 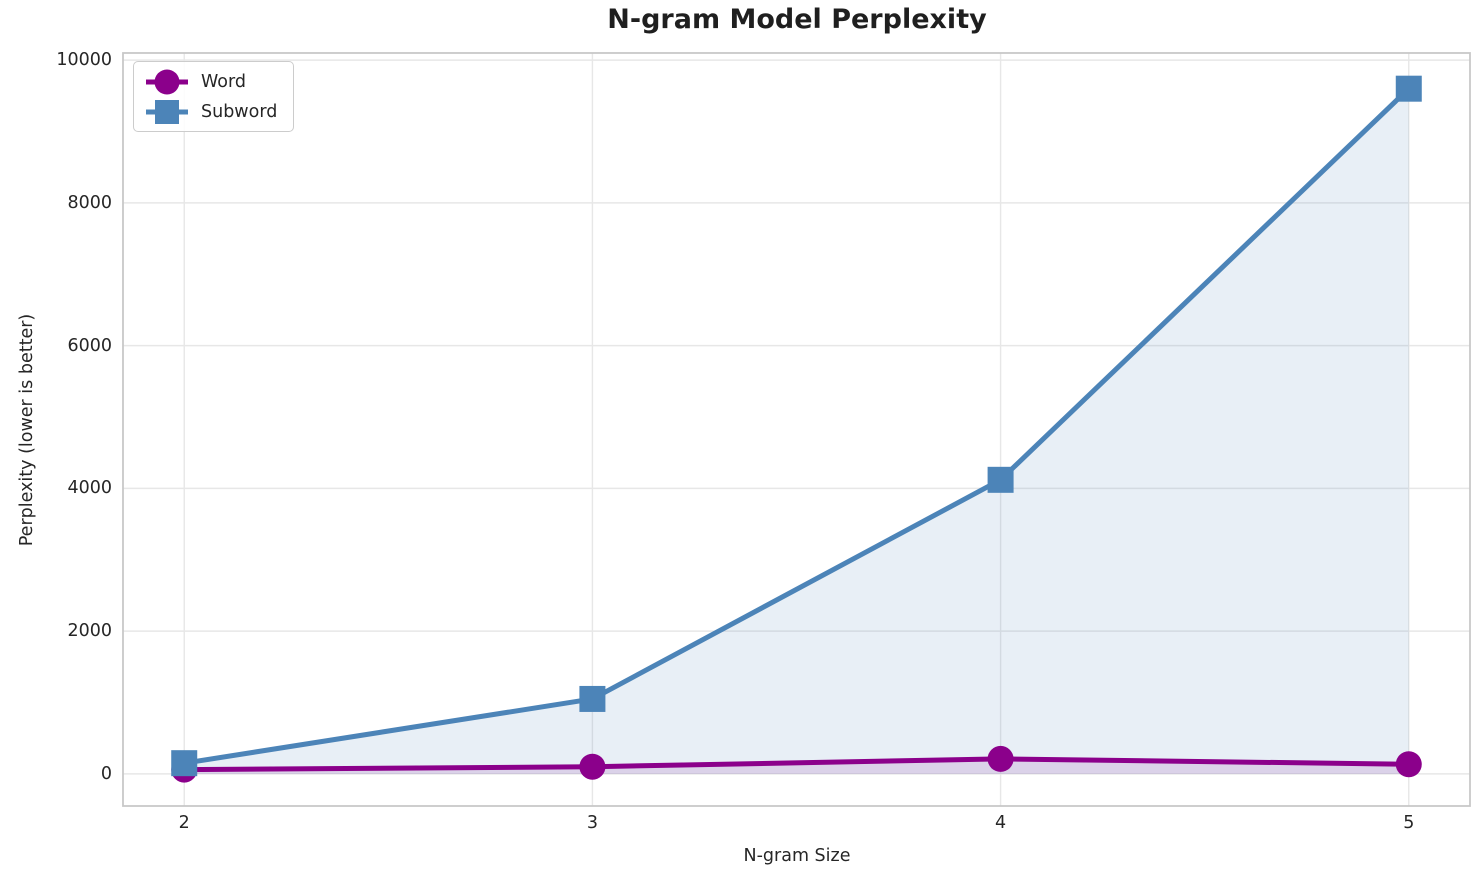 I want to click on legend-label: Word, so click(x=223, y=81).